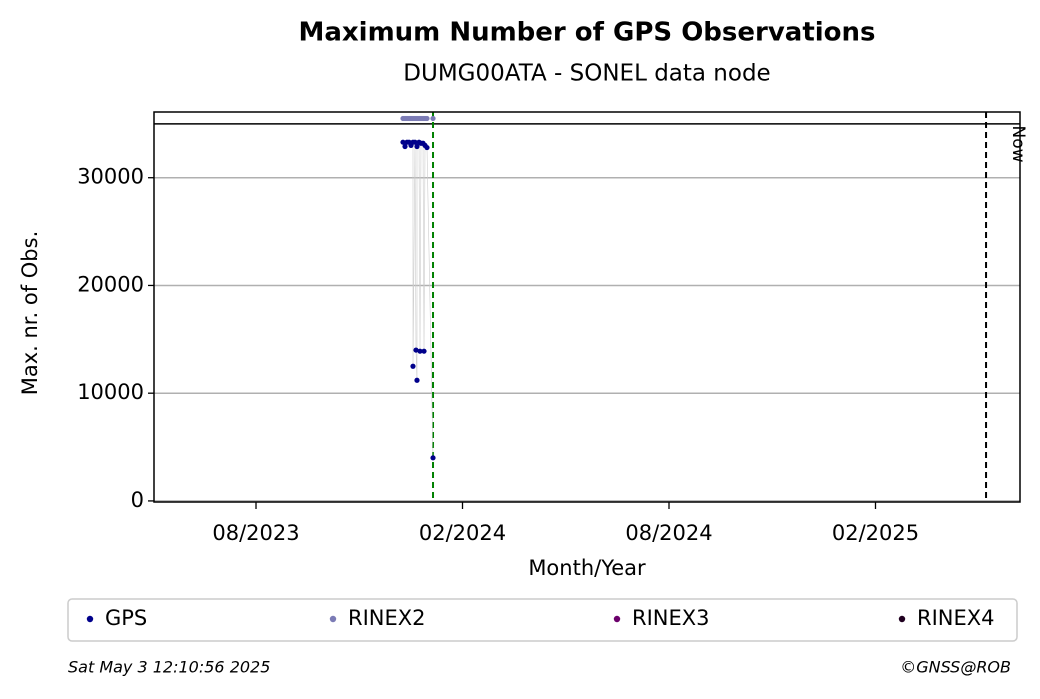 The width and height of the screenshot is (1040, 699). I want to click on y-tick-label: 20000, so click(110, 284).